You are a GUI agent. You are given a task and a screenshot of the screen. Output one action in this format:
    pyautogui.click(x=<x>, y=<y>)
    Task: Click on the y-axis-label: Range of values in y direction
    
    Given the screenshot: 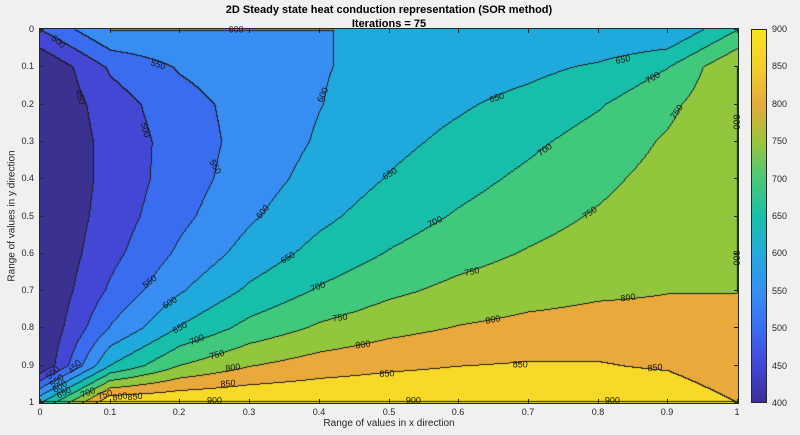 What is the action you would take?
    pyautogui.click(x=12, y=216)
    